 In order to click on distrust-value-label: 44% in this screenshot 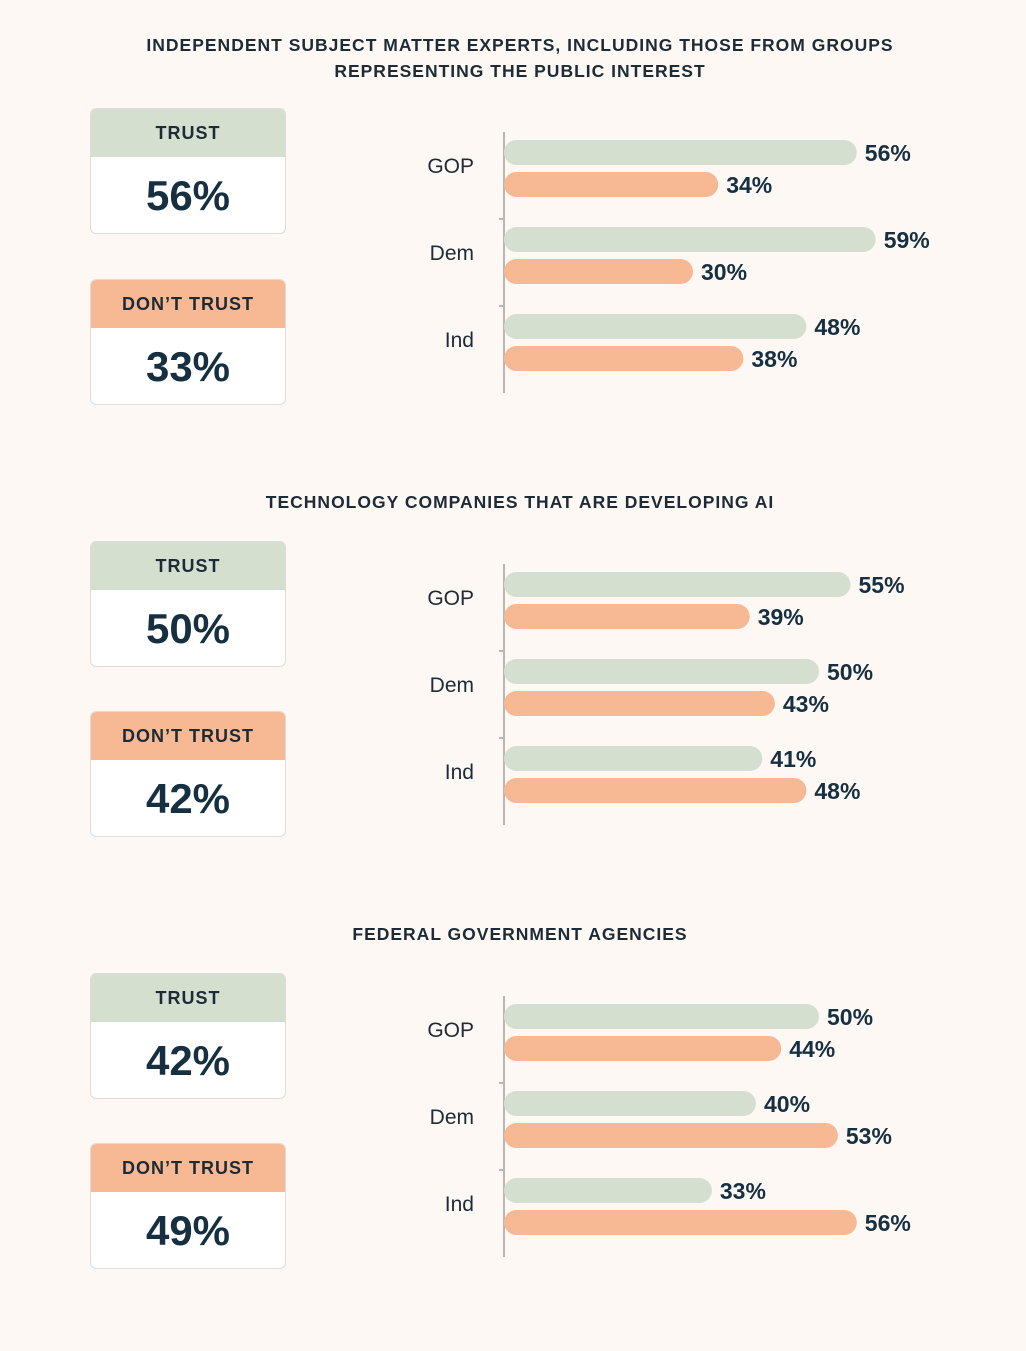, I will do `click(812, 1049)`.